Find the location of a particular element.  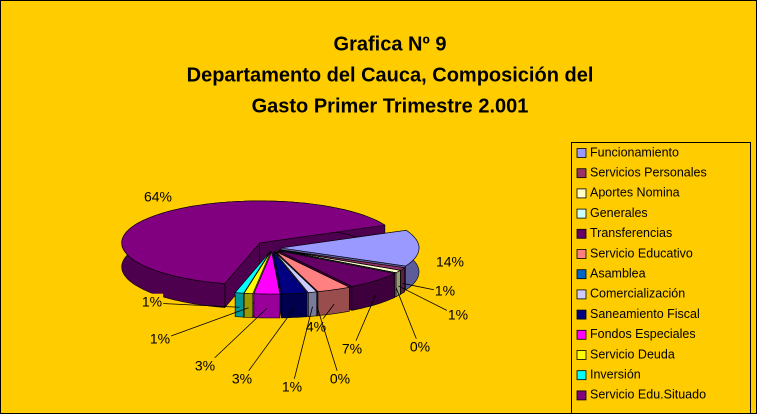

legend-label: Inversión is located at coordinates (615, 374).